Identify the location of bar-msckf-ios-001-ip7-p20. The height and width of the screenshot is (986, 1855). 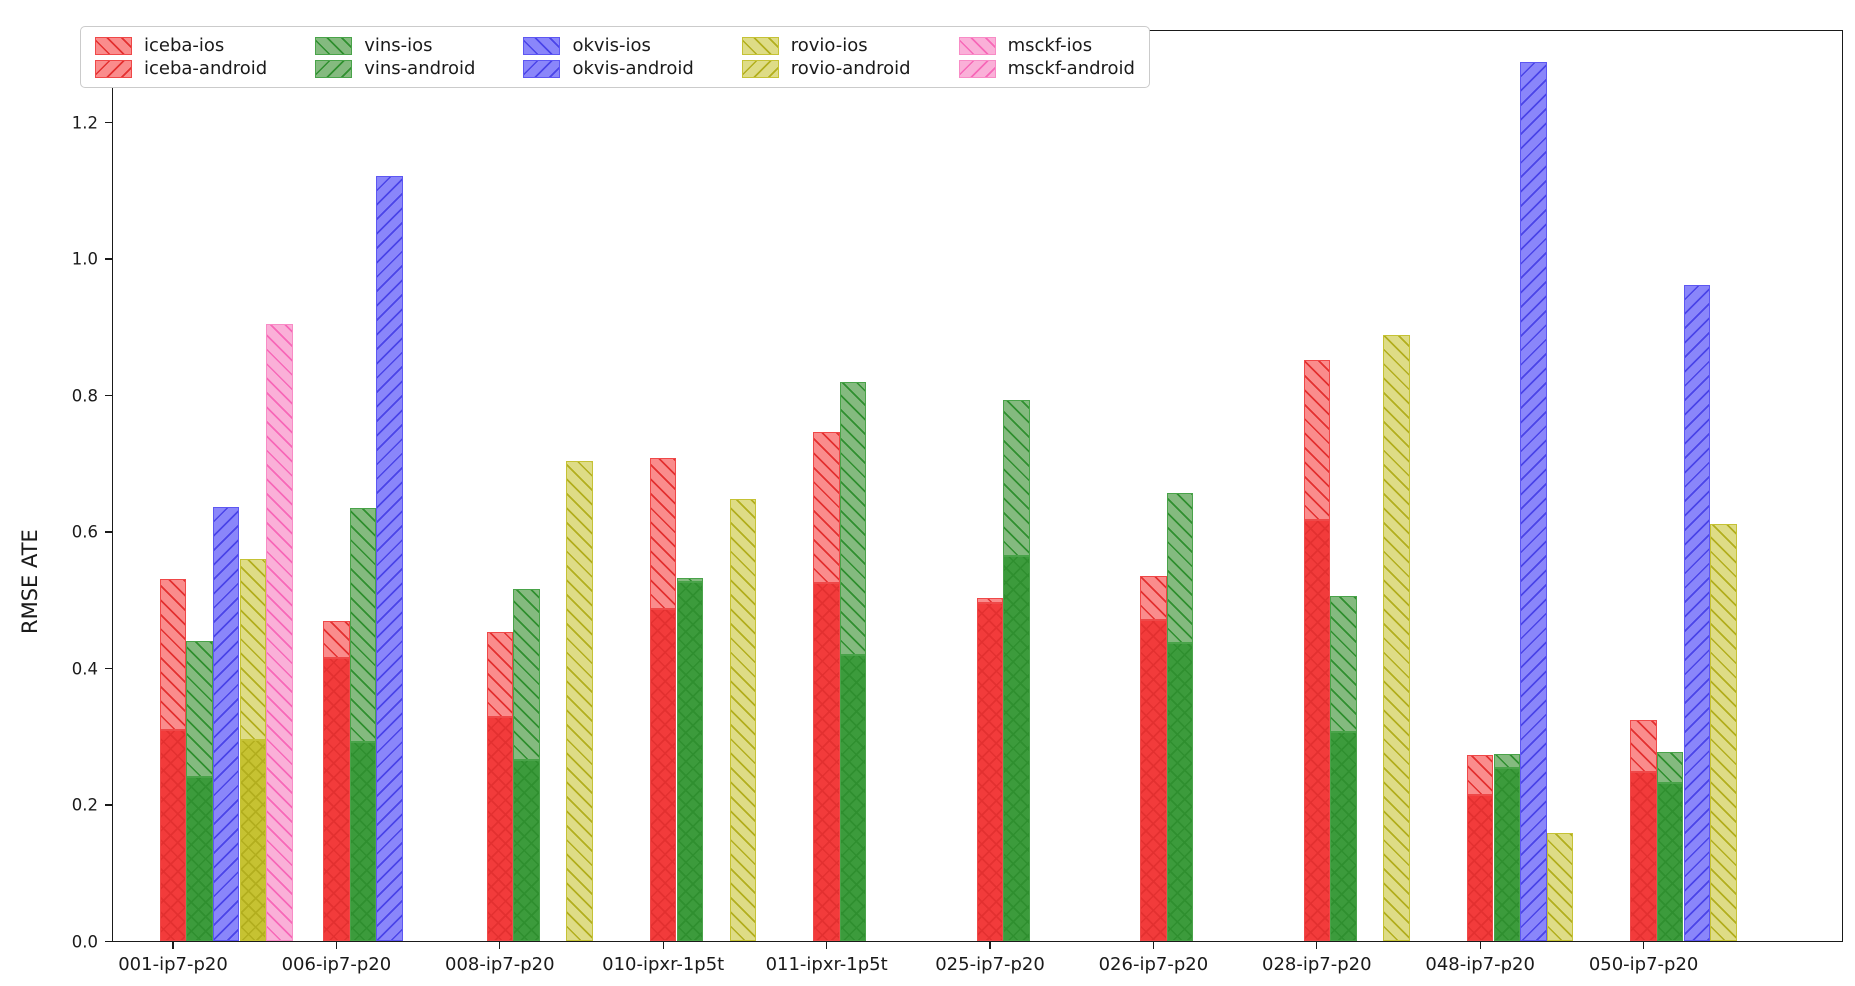
(279, 632).